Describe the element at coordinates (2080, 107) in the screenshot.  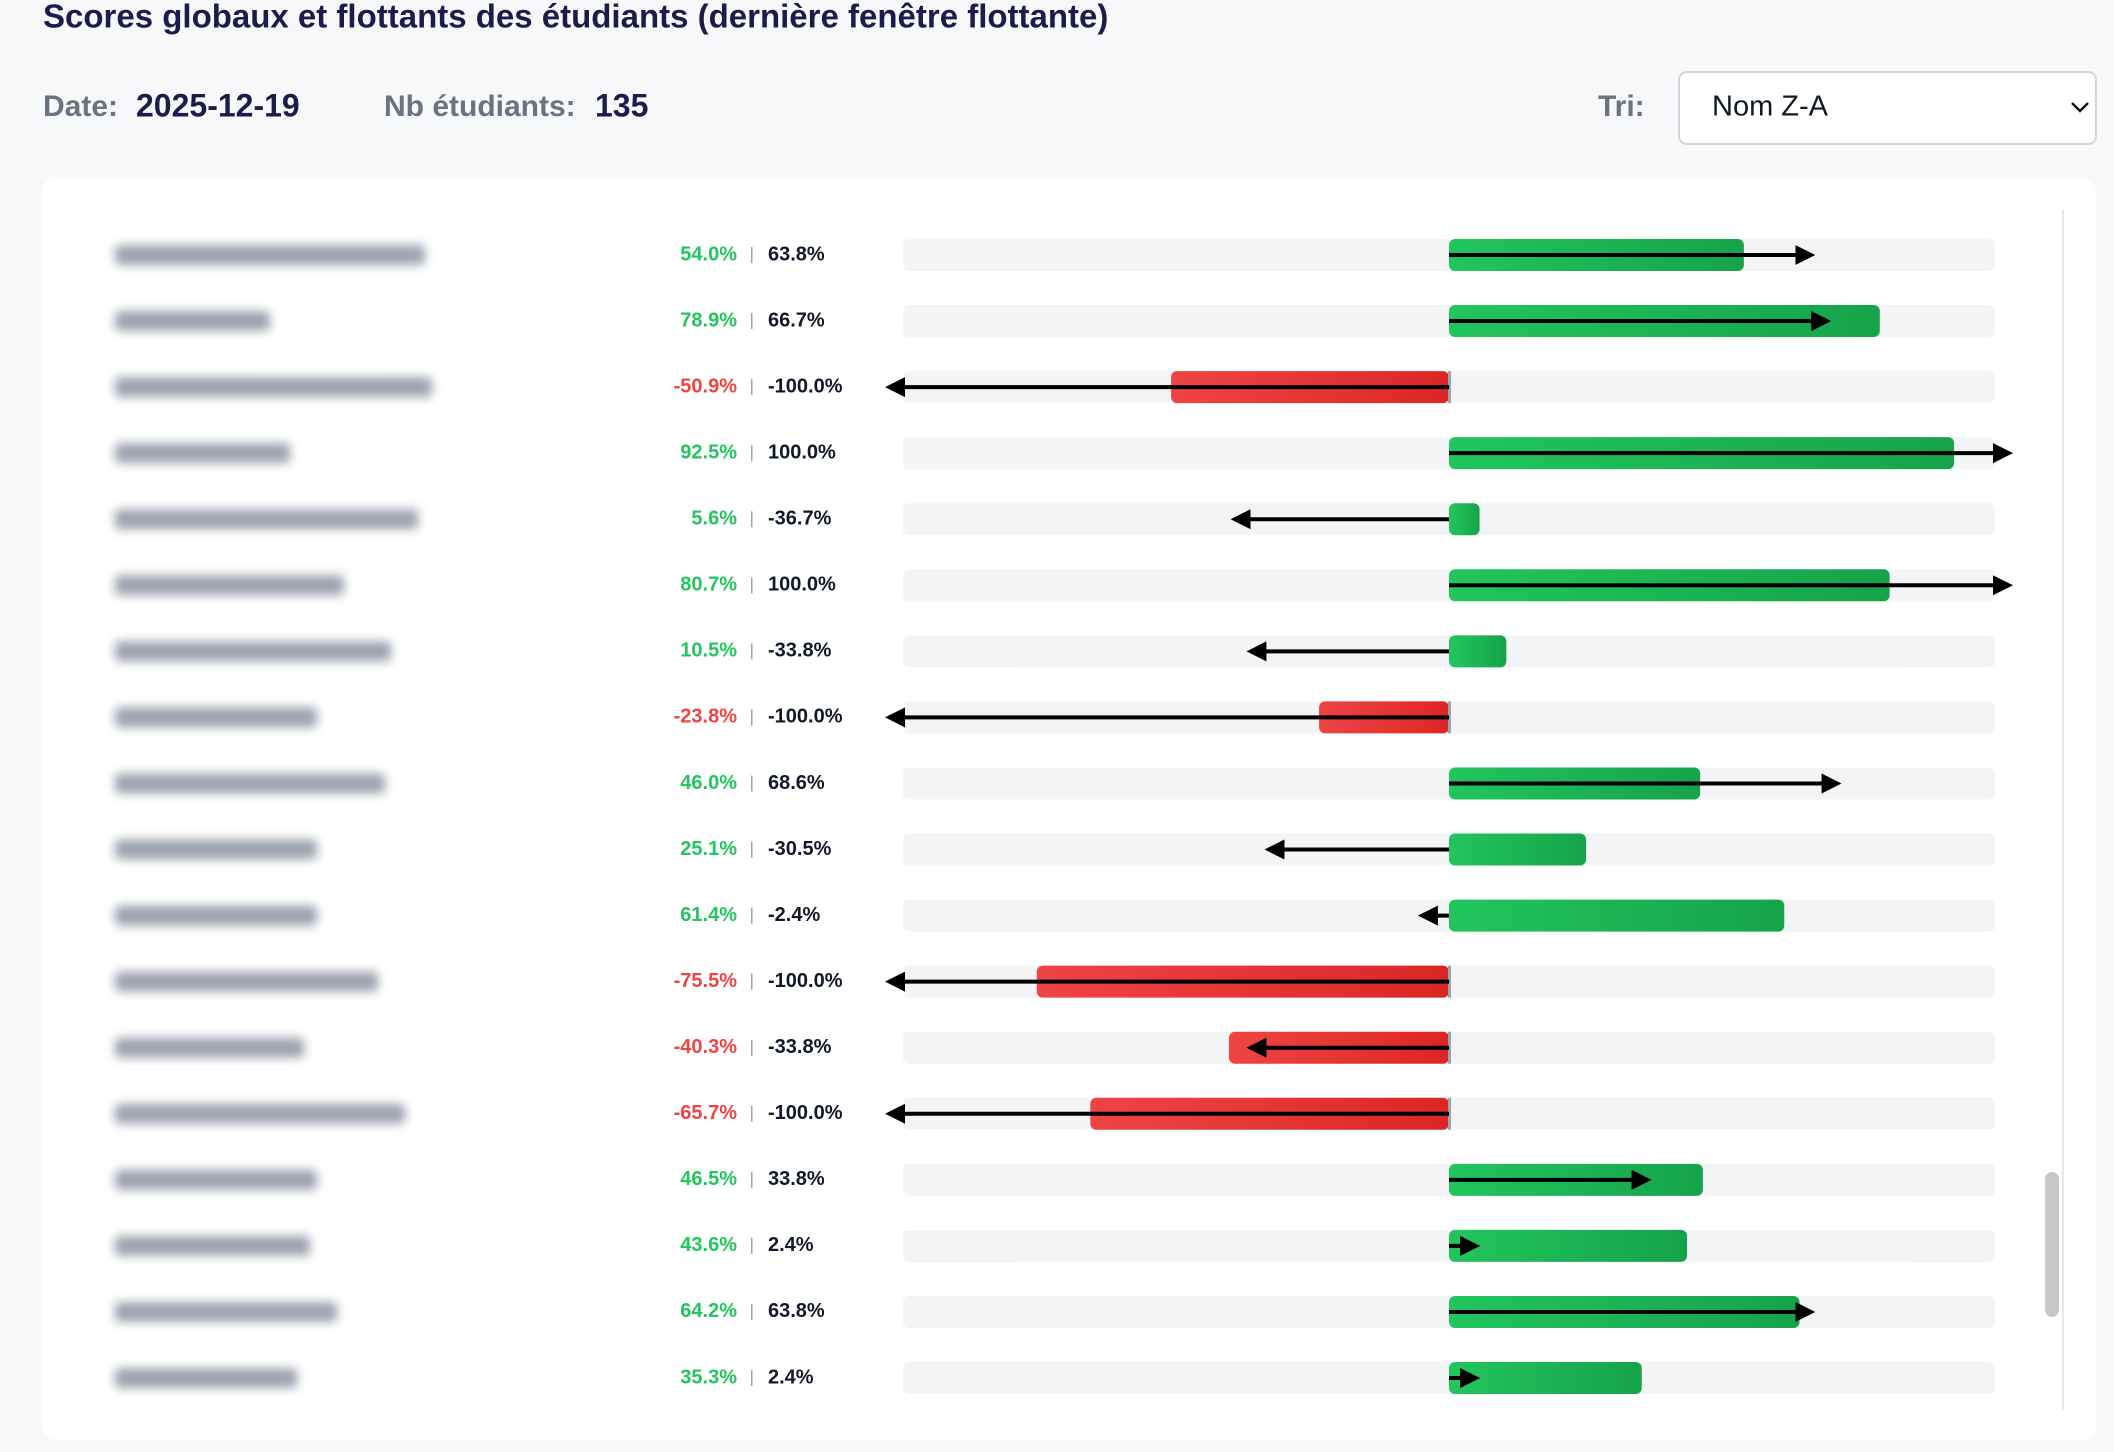
I see `select-chevron` at that location.